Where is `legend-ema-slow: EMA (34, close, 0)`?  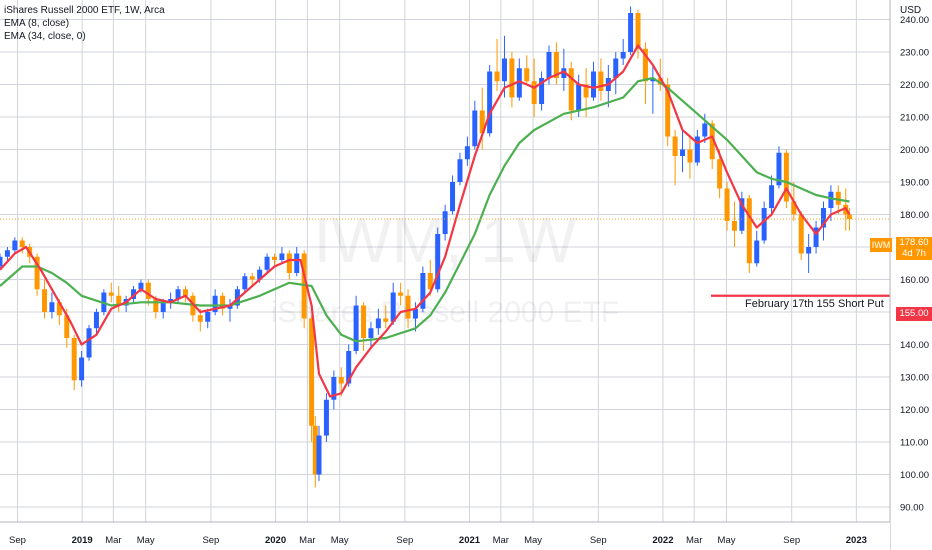
legend-ema-slow: EMA (34, close, 0) is located at coordinates (45, 36).